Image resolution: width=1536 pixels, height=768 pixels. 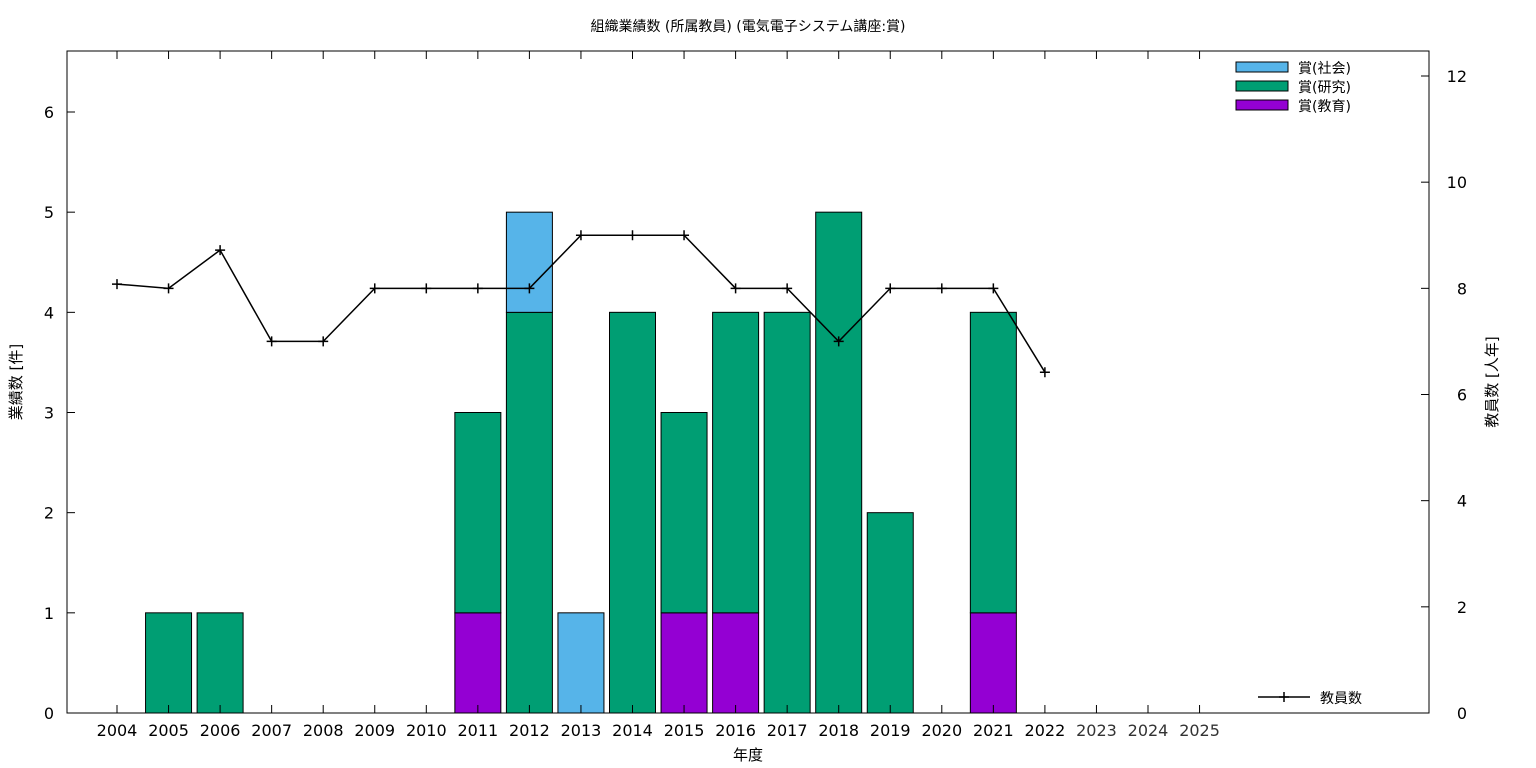 I want to click on x-tick-label-2024: 2024, so click(x=1148, y=730).